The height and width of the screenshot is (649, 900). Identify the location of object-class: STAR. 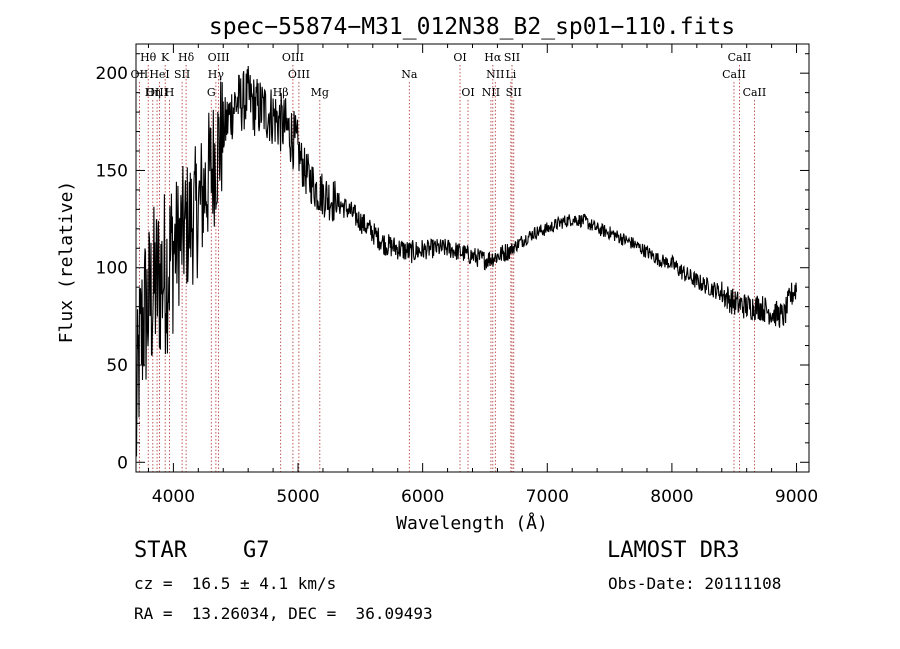
(160, 550).